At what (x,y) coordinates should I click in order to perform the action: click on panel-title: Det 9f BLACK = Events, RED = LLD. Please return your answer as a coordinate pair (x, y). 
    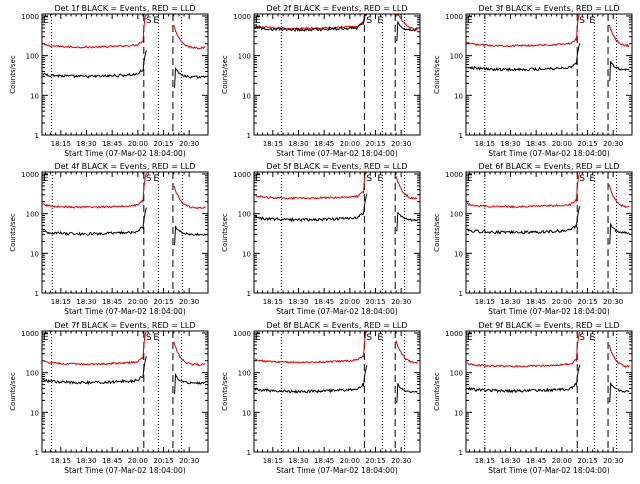
    Looking at the image, I should click on (548, 325).